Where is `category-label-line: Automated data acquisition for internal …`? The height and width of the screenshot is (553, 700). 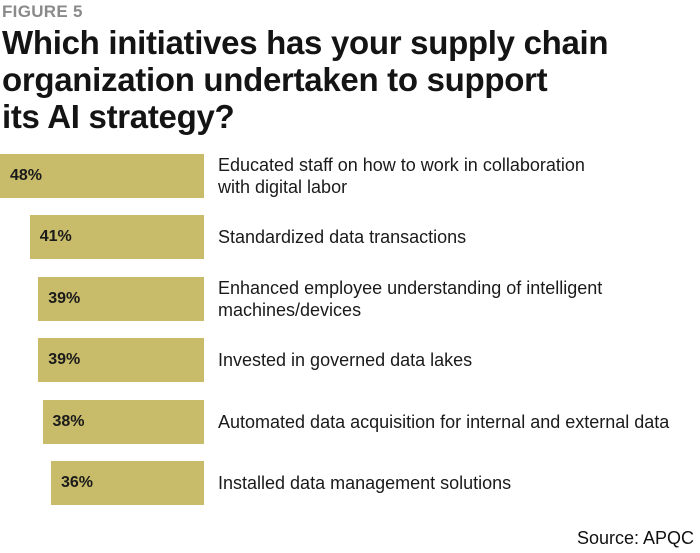
category-label-line: Automated data acquisition for internal … is located at coordinates (444, 421).